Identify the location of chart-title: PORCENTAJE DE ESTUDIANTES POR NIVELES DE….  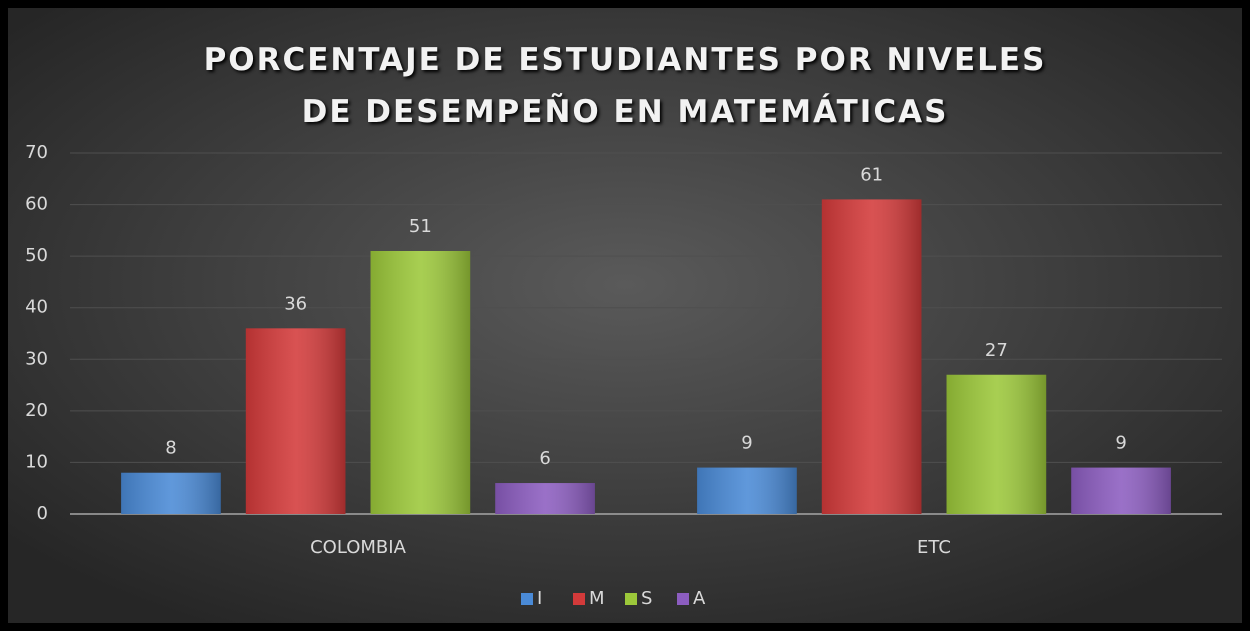
(625, 86).